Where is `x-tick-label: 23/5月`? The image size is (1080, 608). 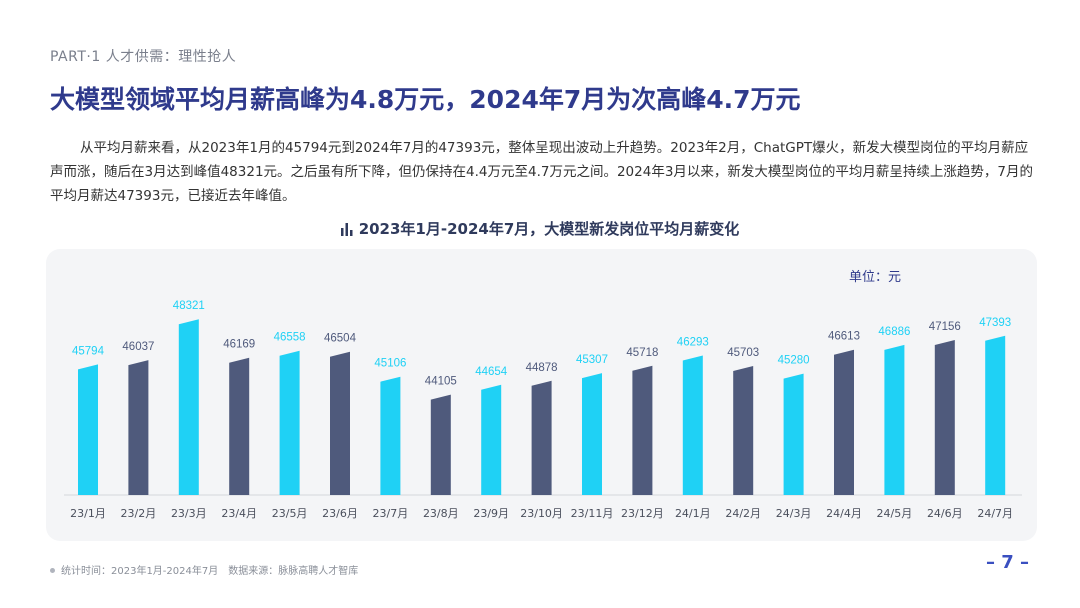
x-tick-label: 23/5月 is located at coordinates (290, 513).